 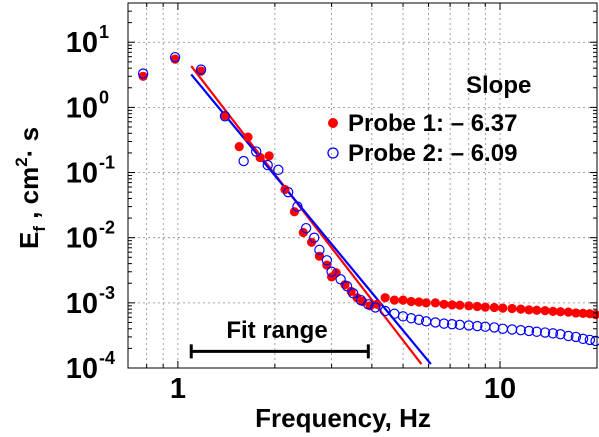 I want to click on y-tick-label-exponent: 0, so click(x=104, y=97).